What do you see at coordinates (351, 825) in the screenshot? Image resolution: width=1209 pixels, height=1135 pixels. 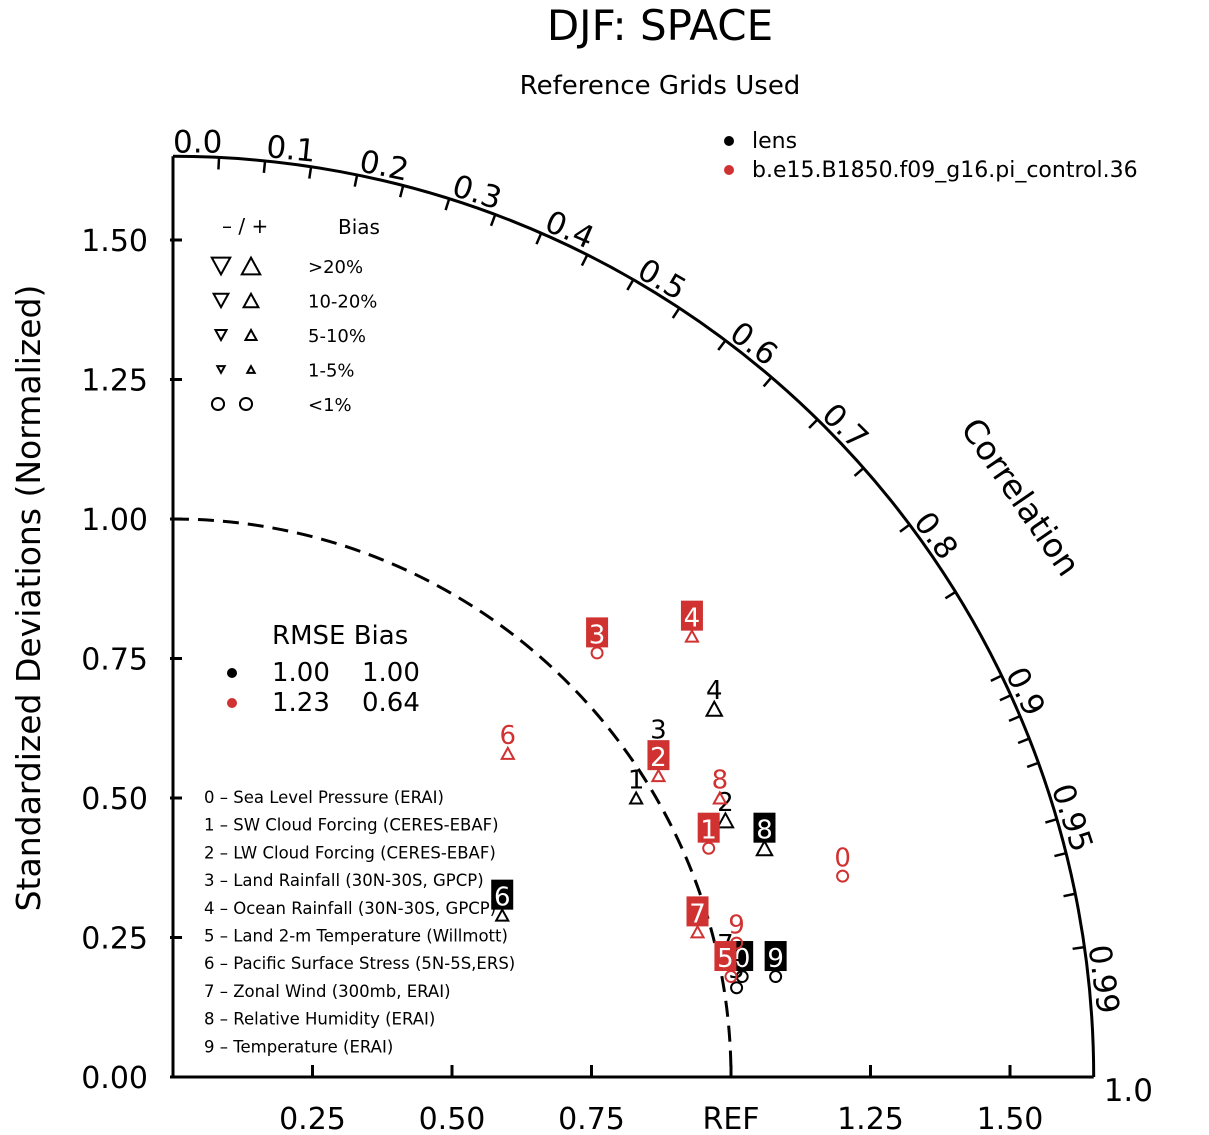 I see `variable-list-item: 1 – SW Cloud Forcing (CERES-EBAF)` at bounding box center [351, 825].